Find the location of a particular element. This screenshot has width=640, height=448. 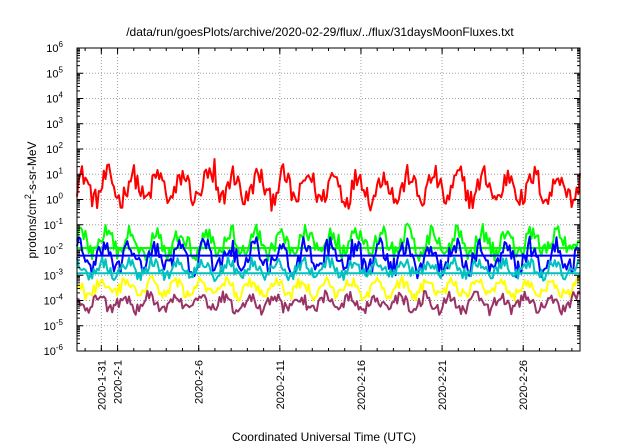

y-tick-label: 10⁴ is located at coordinates (54, 98).